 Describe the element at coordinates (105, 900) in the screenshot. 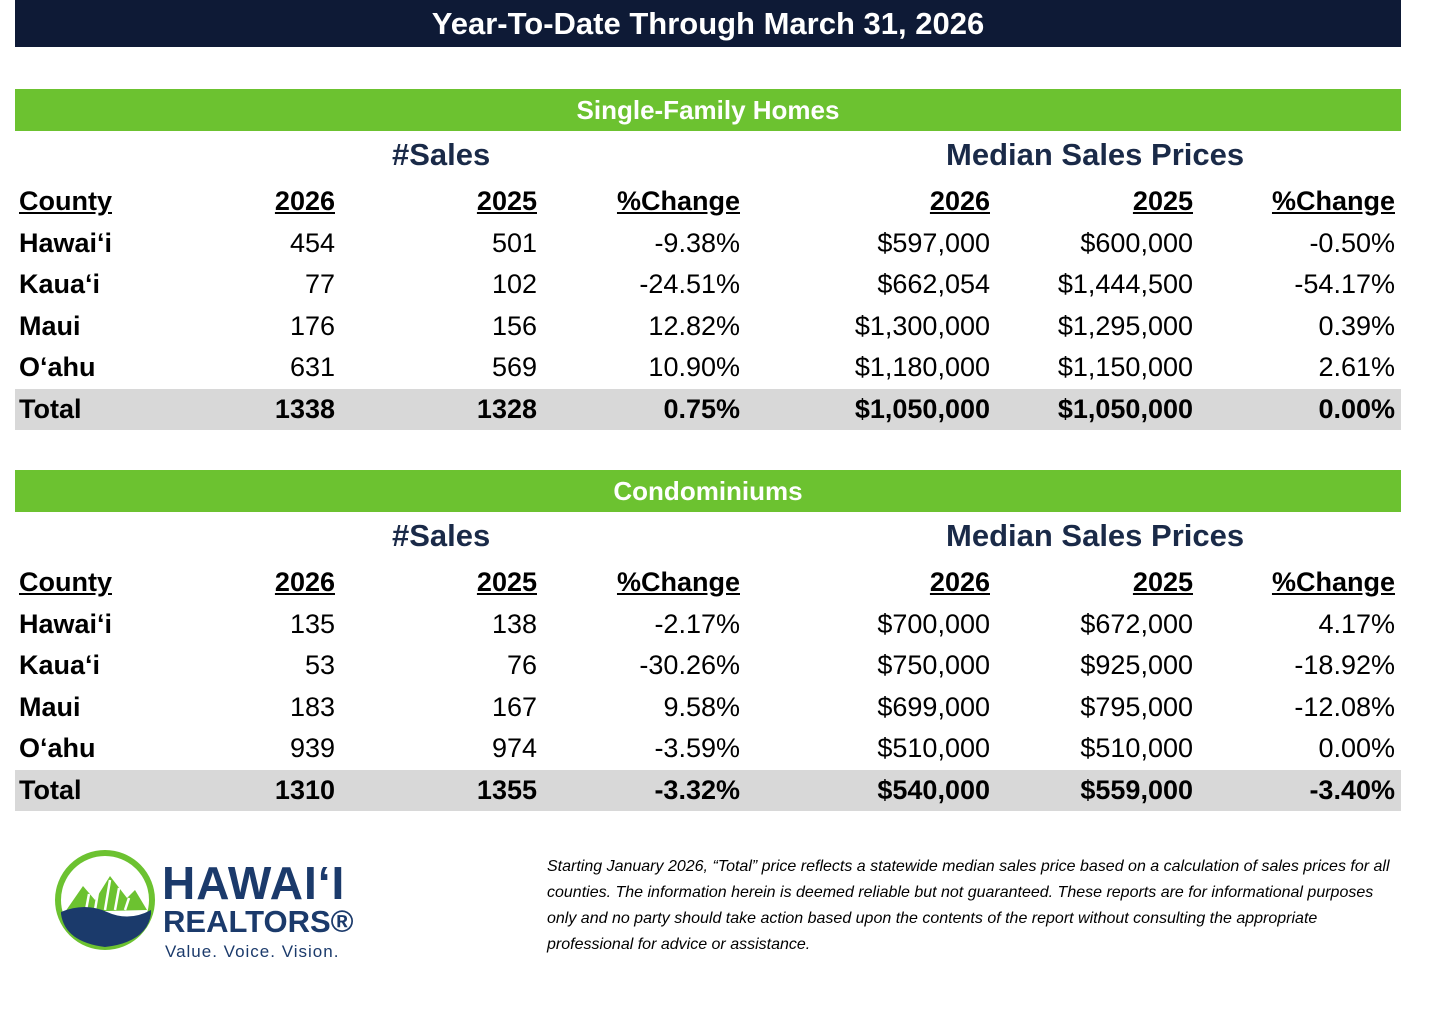

I see `mountain-wave-logo-icon` at that location.